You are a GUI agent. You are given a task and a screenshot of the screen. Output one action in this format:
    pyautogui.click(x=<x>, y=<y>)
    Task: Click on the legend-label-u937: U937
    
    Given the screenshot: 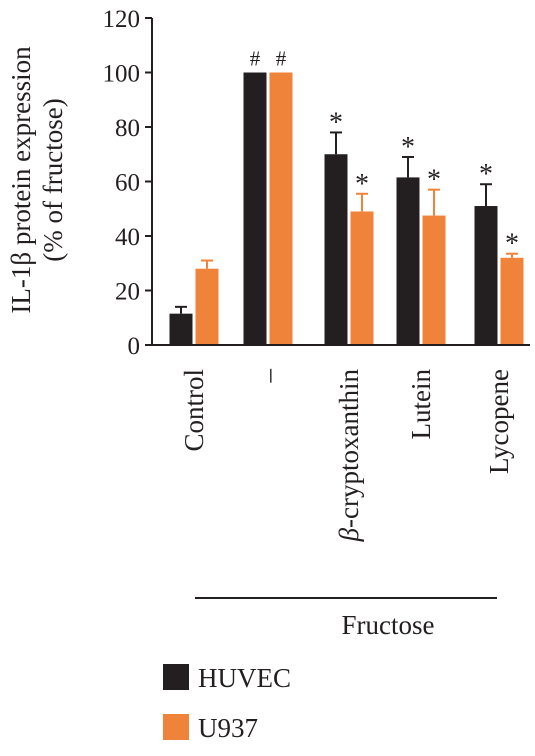 What is the action you would take?
    pyautogui.click(x=228, y=728)
    